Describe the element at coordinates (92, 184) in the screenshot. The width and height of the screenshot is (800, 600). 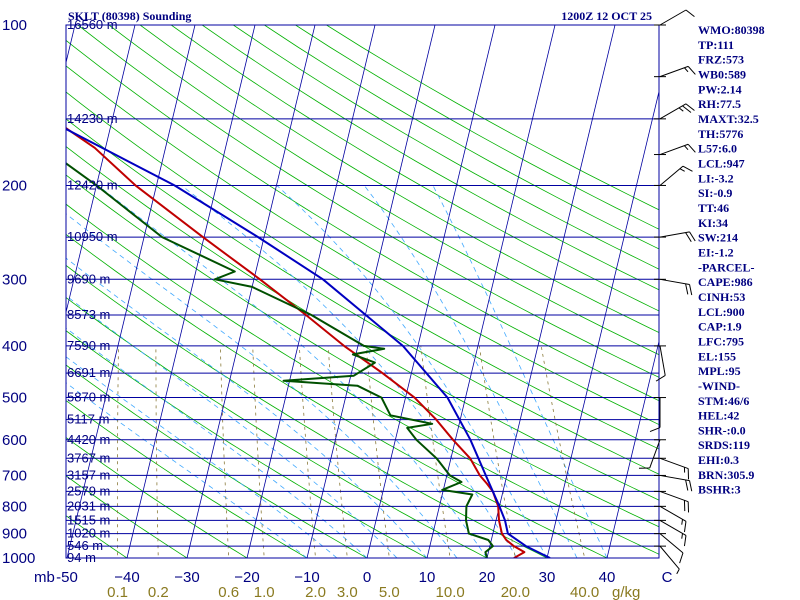
I see `height-label: 12420 m` at that location.